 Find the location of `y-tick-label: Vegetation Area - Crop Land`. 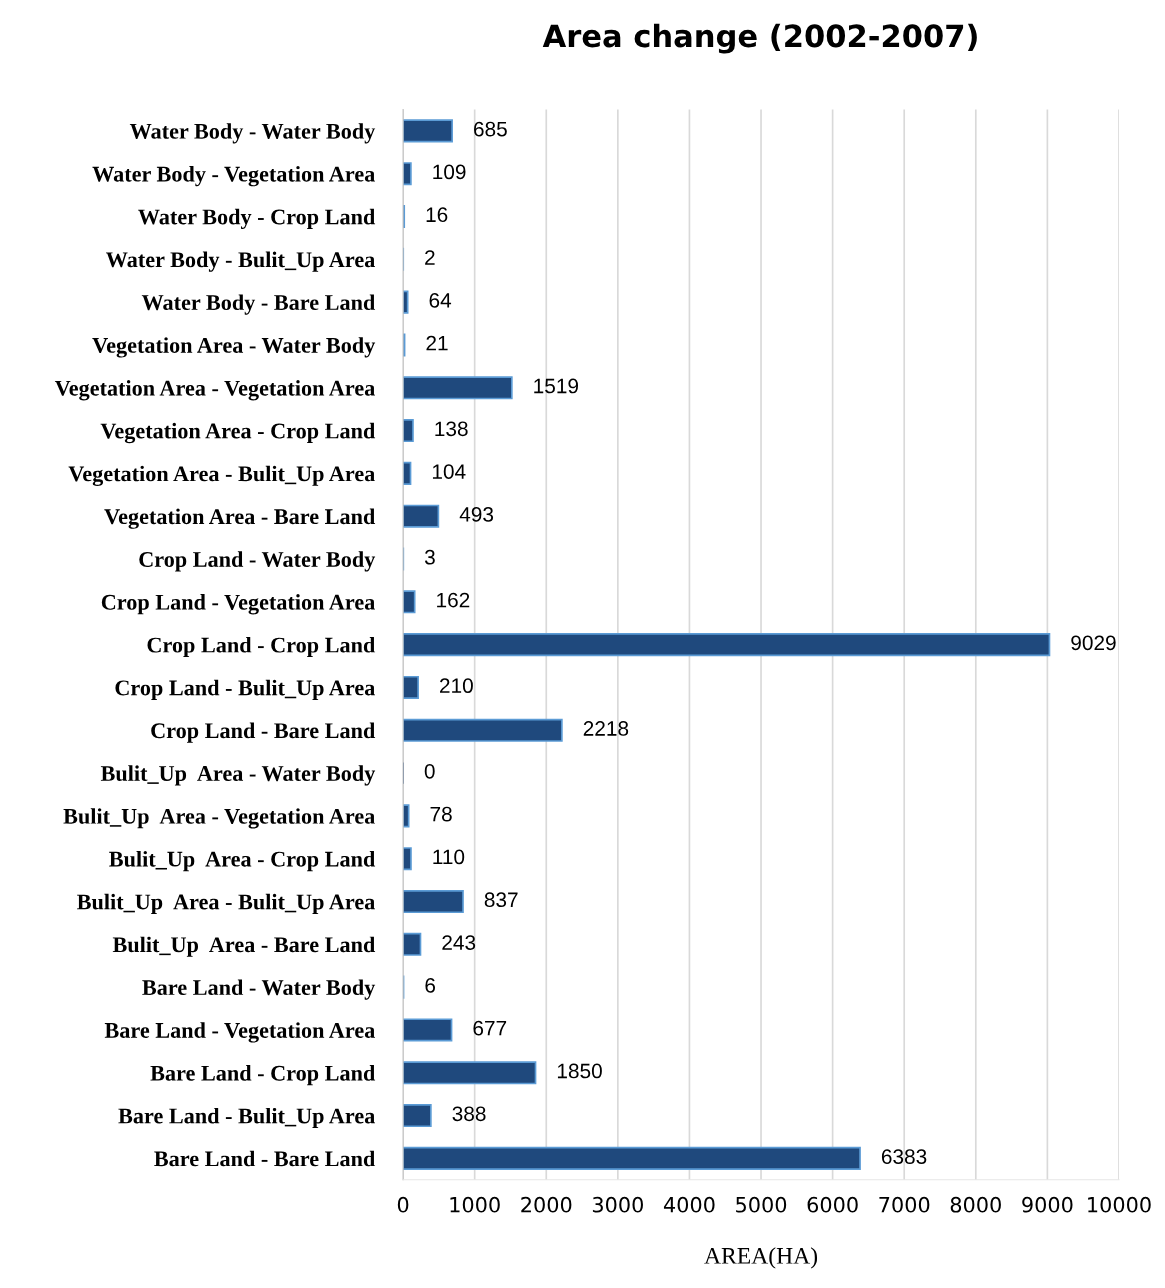

y-tick-label: Vegetation Area - Crop Land is located at coordinates (238, 433).